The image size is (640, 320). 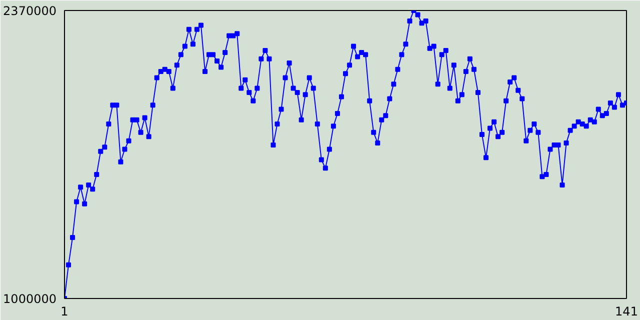 I want to click on y-tick-label: 2370000, so click(x=30, y=11).